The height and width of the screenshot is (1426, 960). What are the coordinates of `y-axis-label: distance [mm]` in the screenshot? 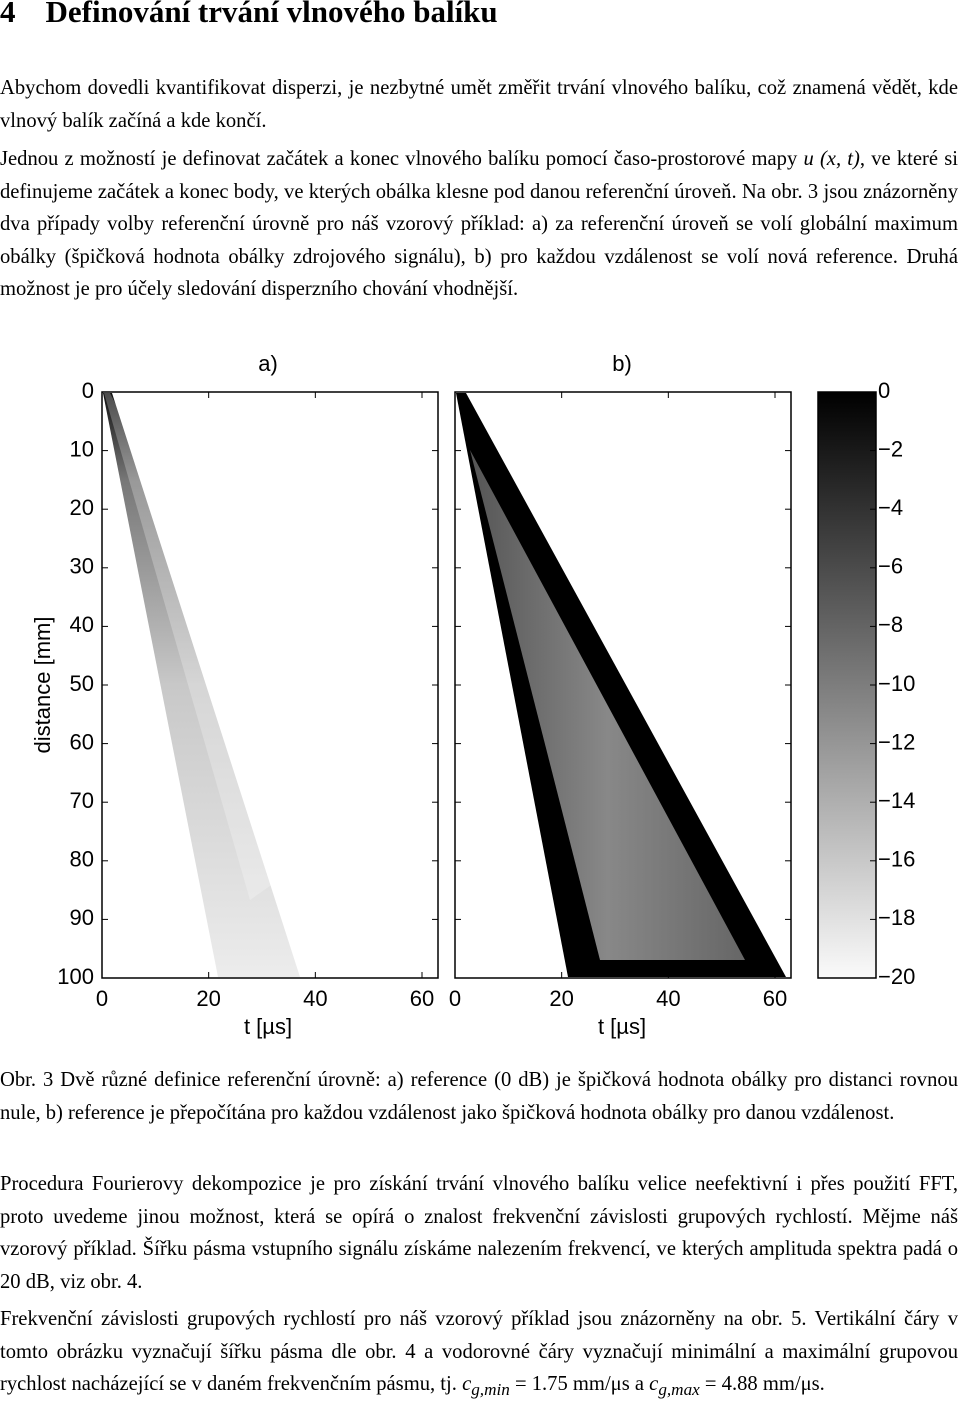 It's located at (42, 685).